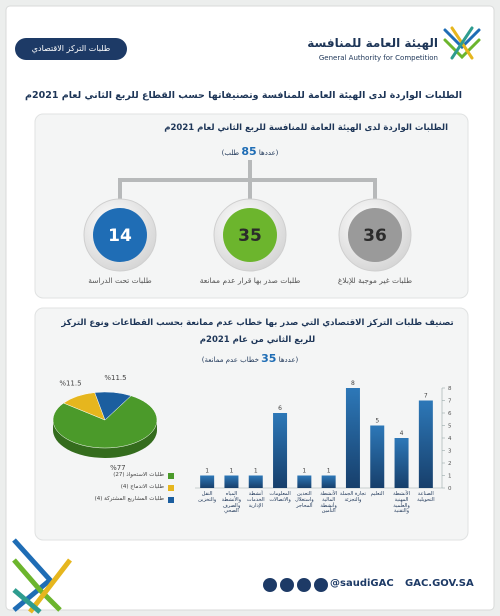  Describe the element at coordinates (401, 503) in the screenshot. I see `x-tick-label: الأنشطة المهنية والعلمية والتقنية` at that location.